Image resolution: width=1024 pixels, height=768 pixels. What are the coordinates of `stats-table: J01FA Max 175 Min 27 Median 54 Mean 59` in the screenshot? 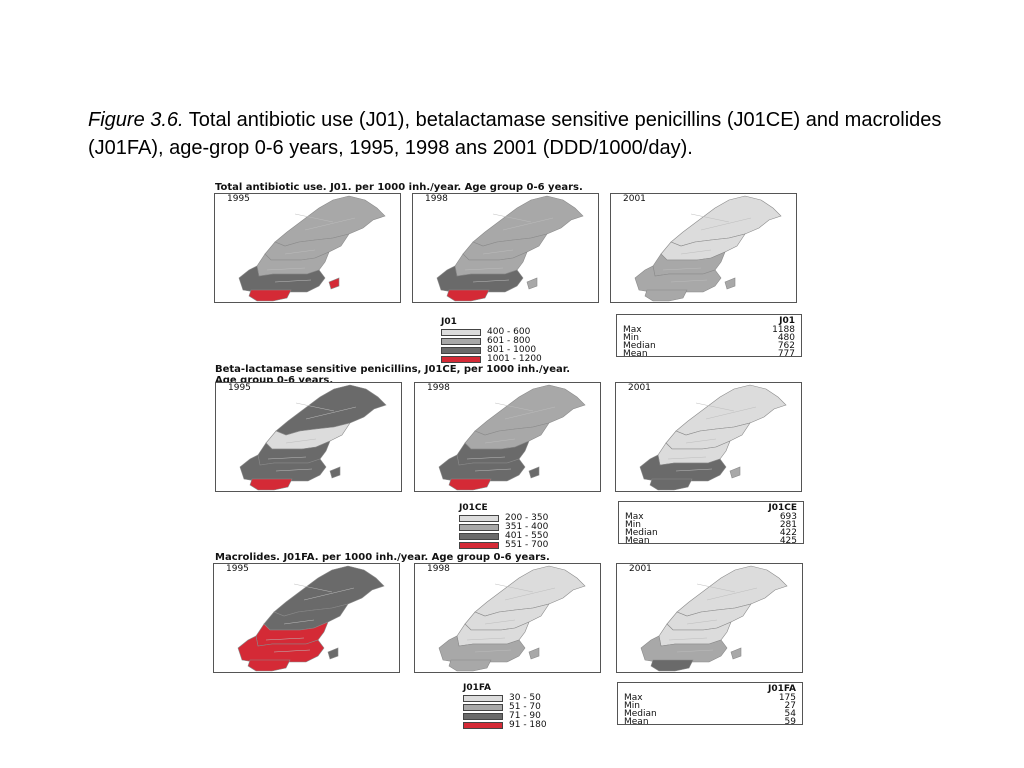 It's located at (710, 704).